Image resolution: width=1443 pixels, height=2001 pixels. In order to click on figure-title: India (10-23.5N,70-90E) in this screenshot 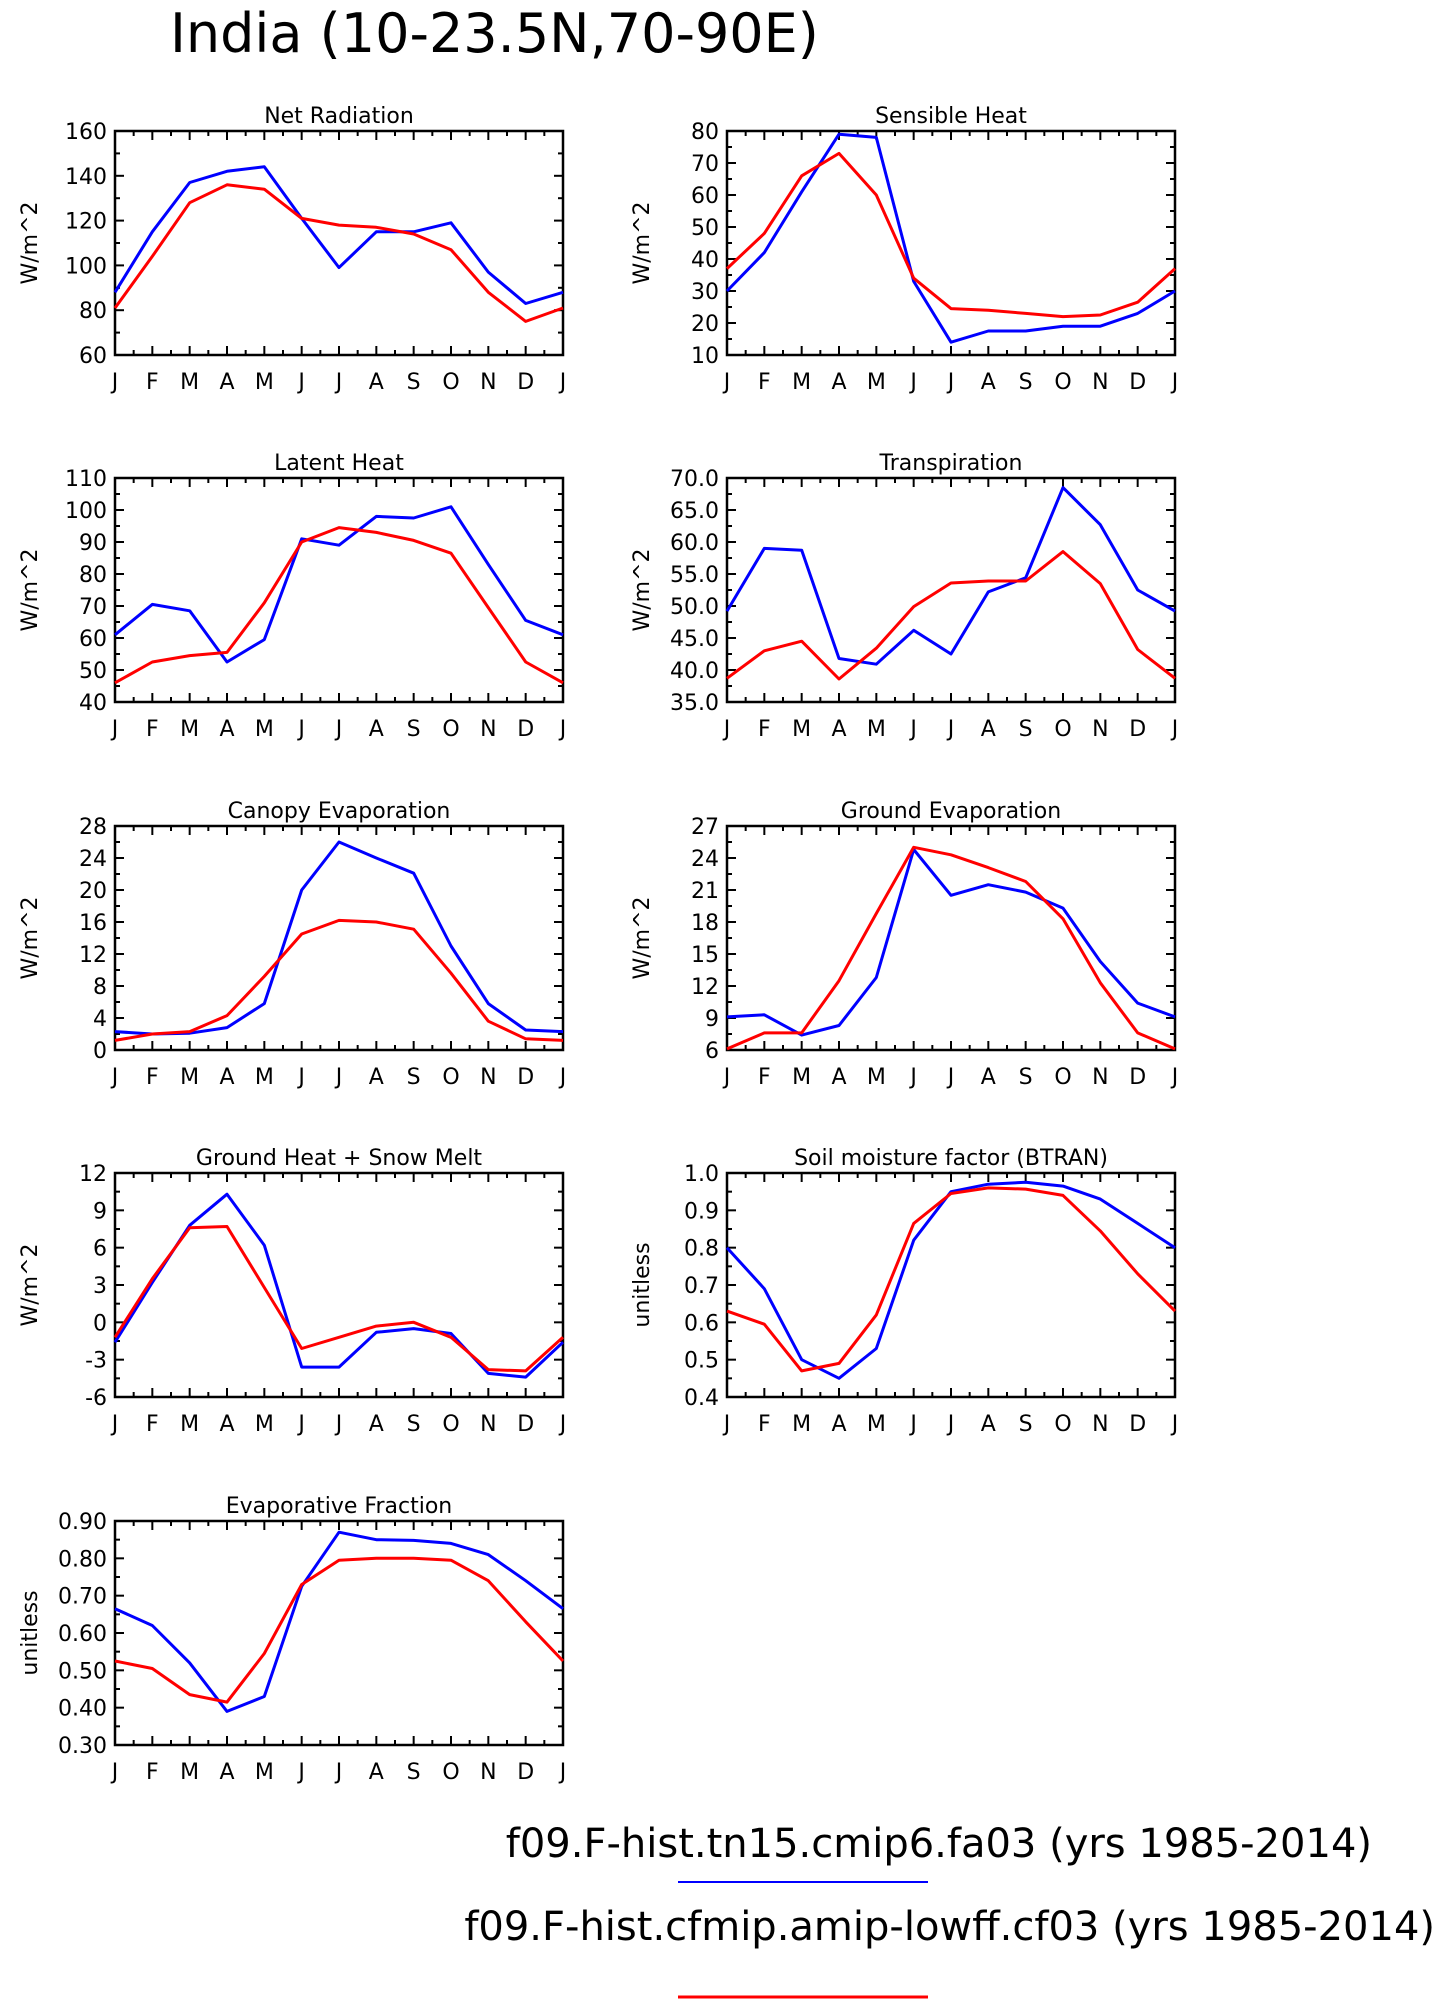, I will do `click(494, 33)`.